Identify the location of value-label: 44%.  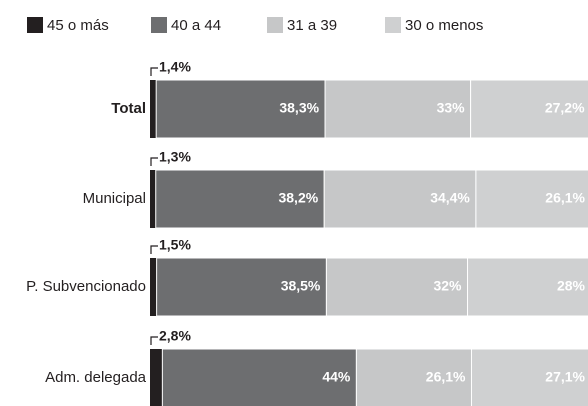
(336, 377).